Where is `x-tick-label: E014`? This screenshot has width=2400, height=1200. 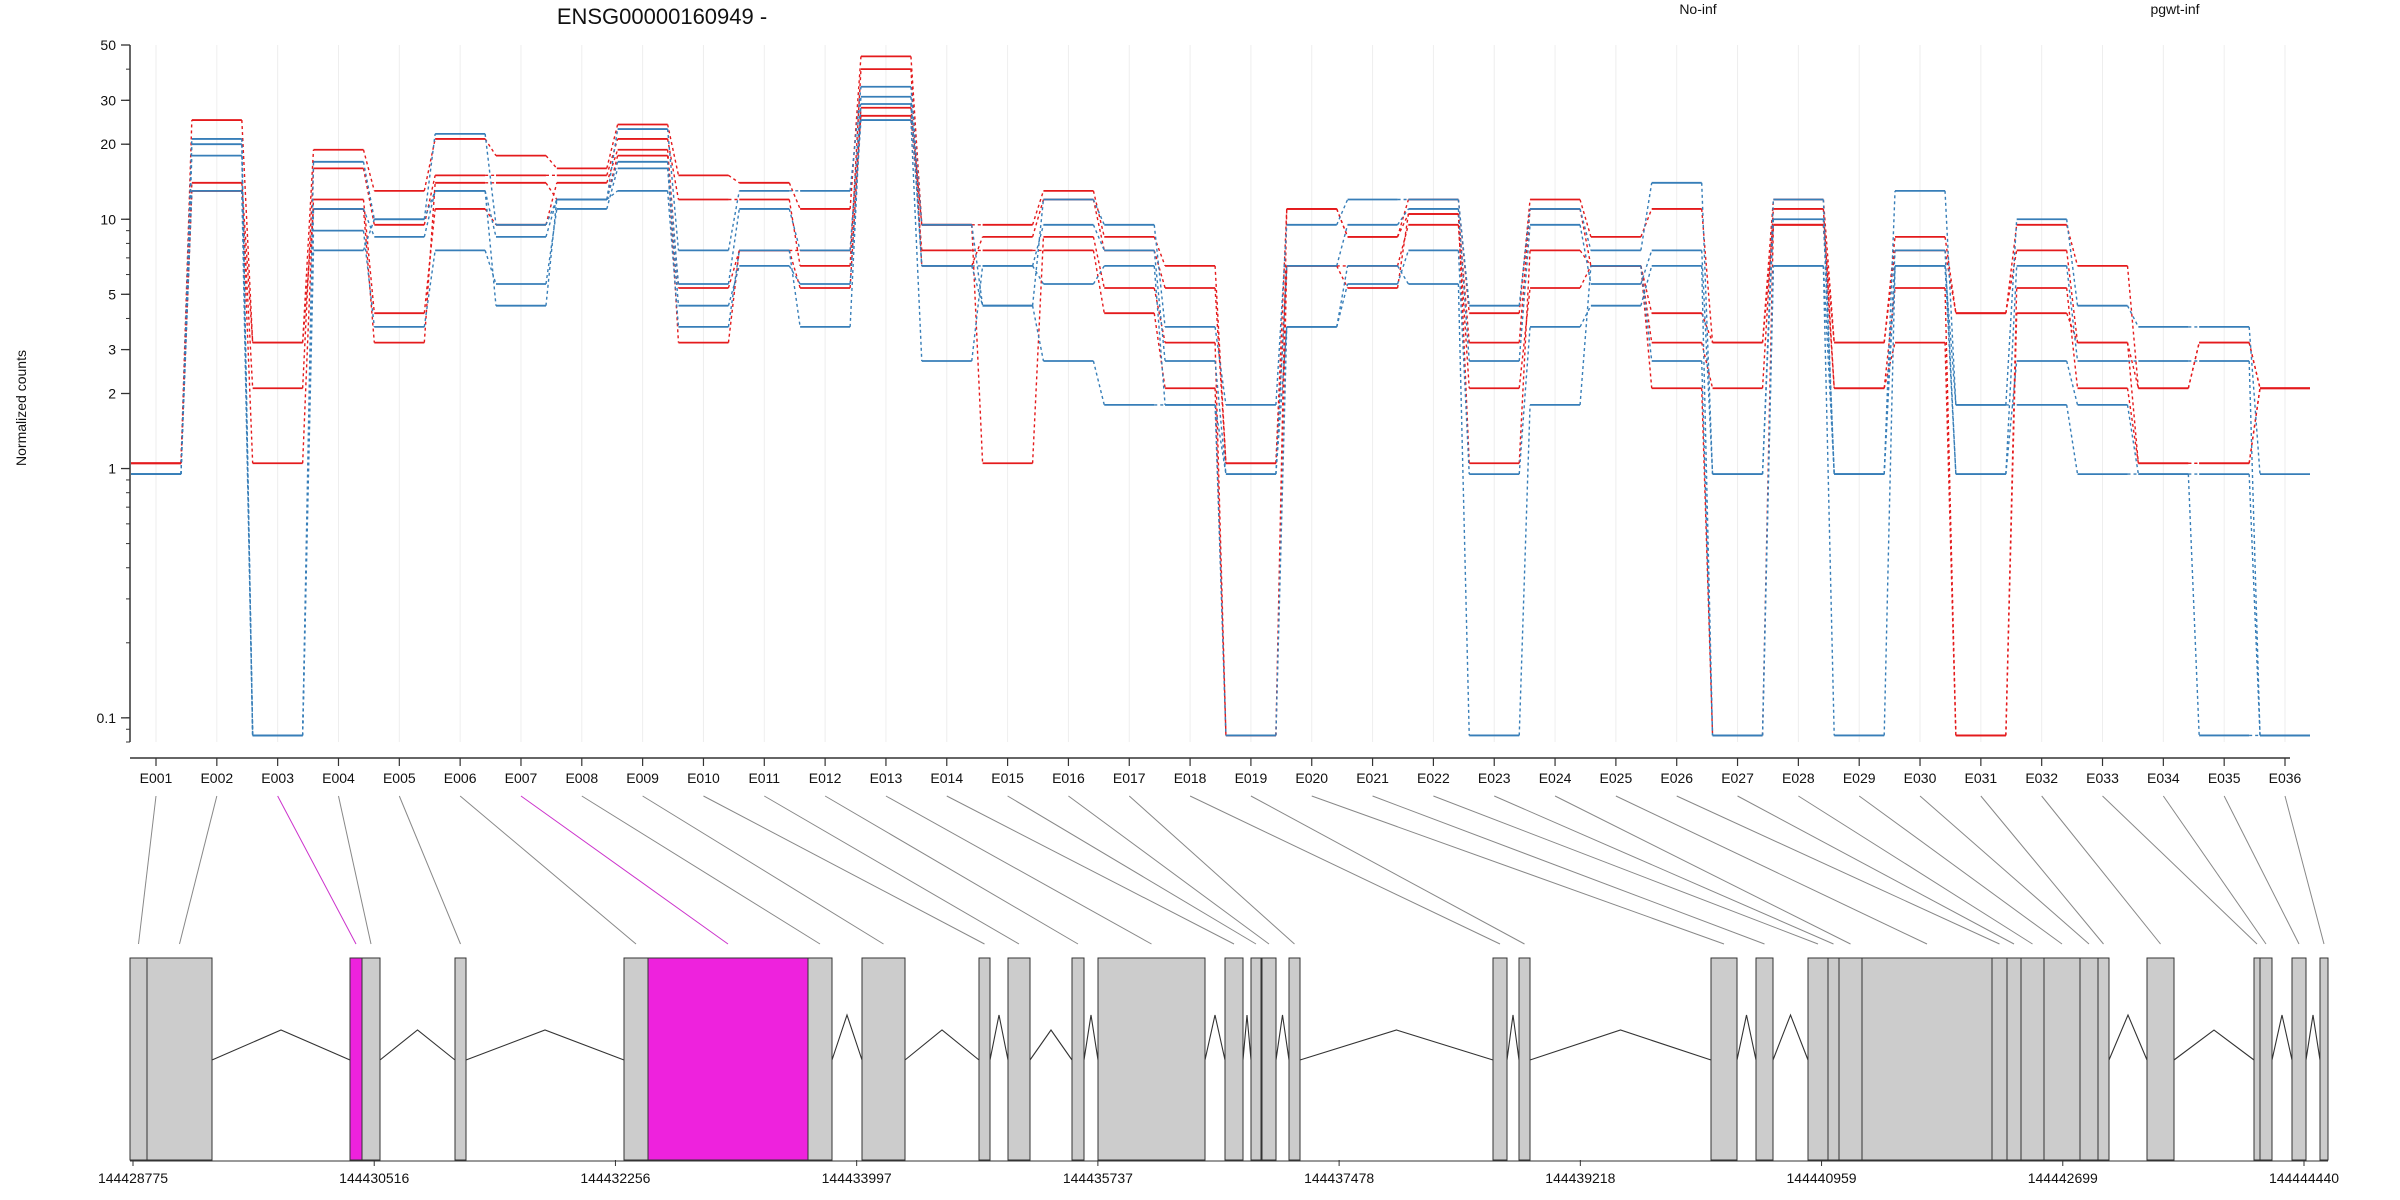 x-tick-label: E014 is located at coordinates (946, 778).